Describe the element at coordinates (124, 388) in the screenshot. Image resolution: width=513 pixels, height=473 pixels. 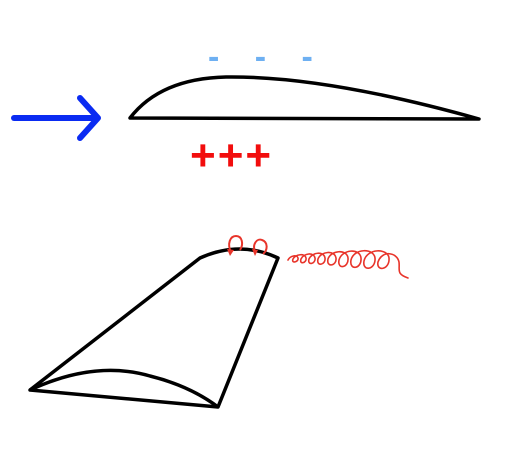
I see `wing-root-airfoil` at that location.